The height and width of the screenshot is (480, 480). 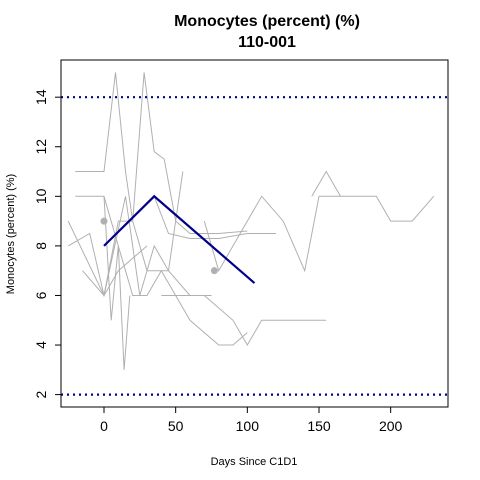 I want to click on x-tick-label-200: 200, so click(x=391, y=426).